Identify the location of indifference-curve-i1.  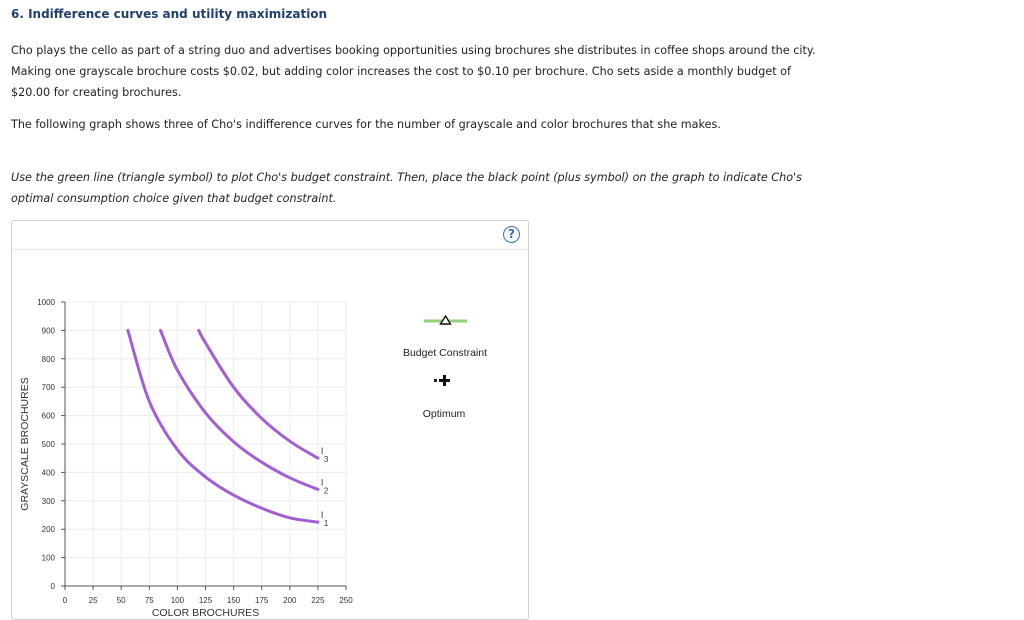
(223, 426).